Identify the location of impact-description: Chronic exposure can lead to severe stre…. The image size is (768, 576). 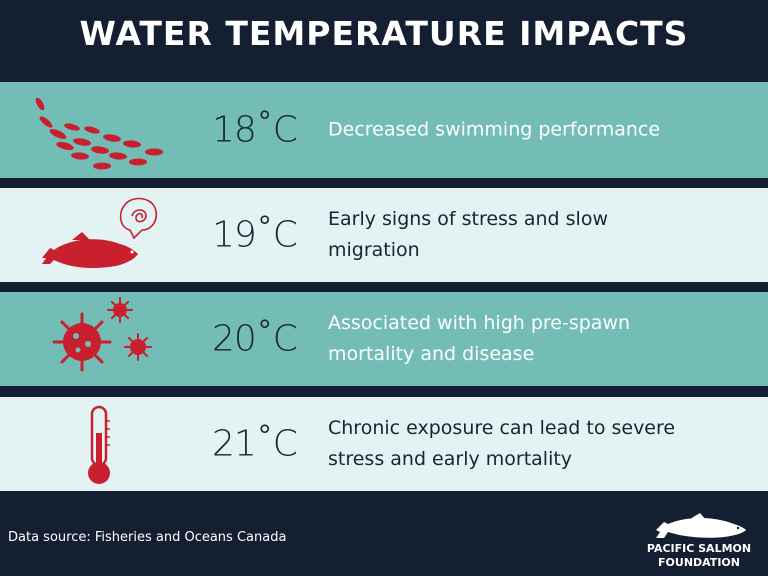
(543, 444).